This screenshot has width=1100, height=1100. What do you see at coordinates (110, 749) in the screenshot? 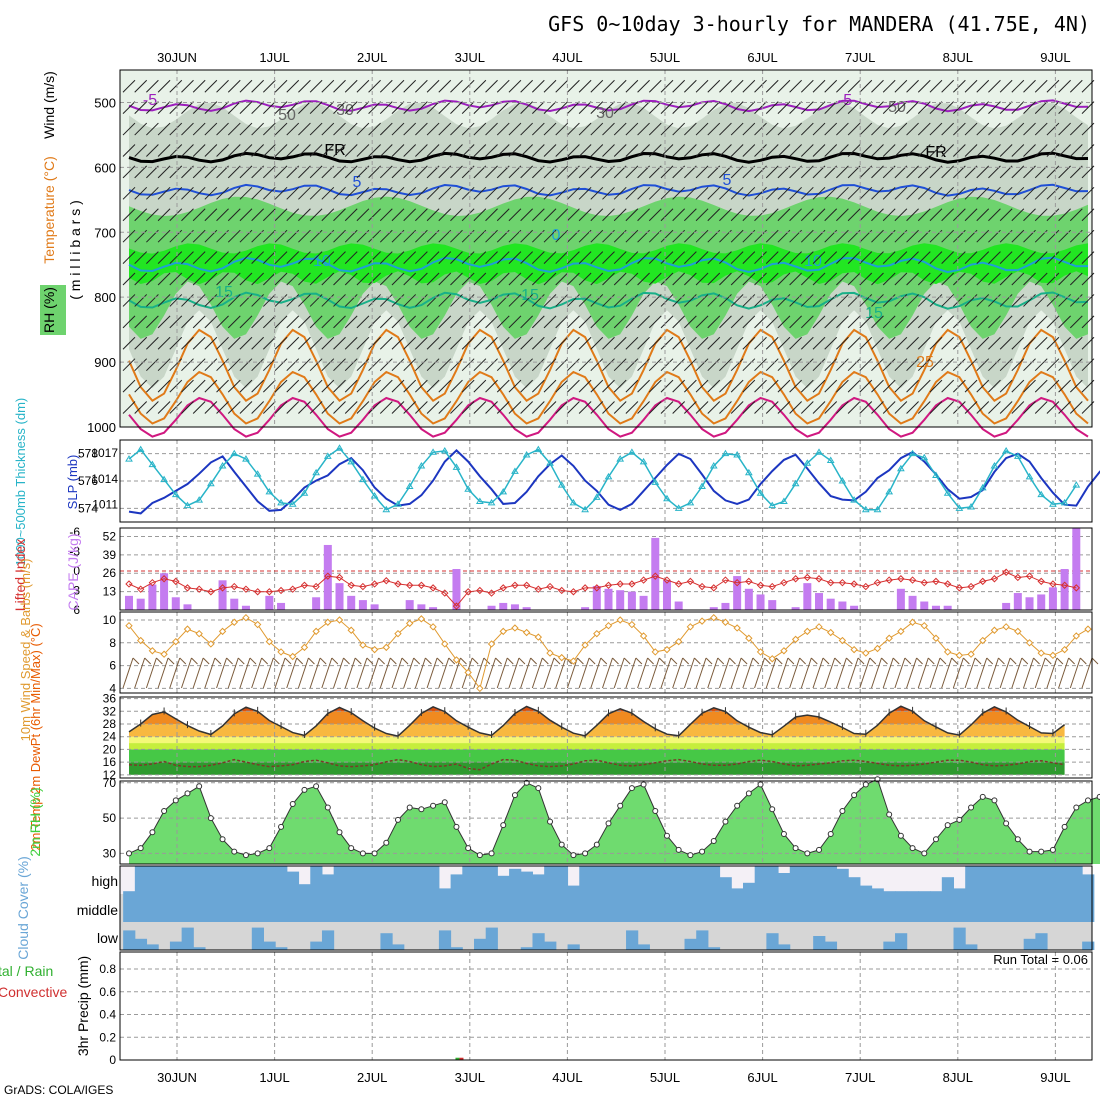
I see `temp-tick-label: 20` at bounding box center [110, 749].